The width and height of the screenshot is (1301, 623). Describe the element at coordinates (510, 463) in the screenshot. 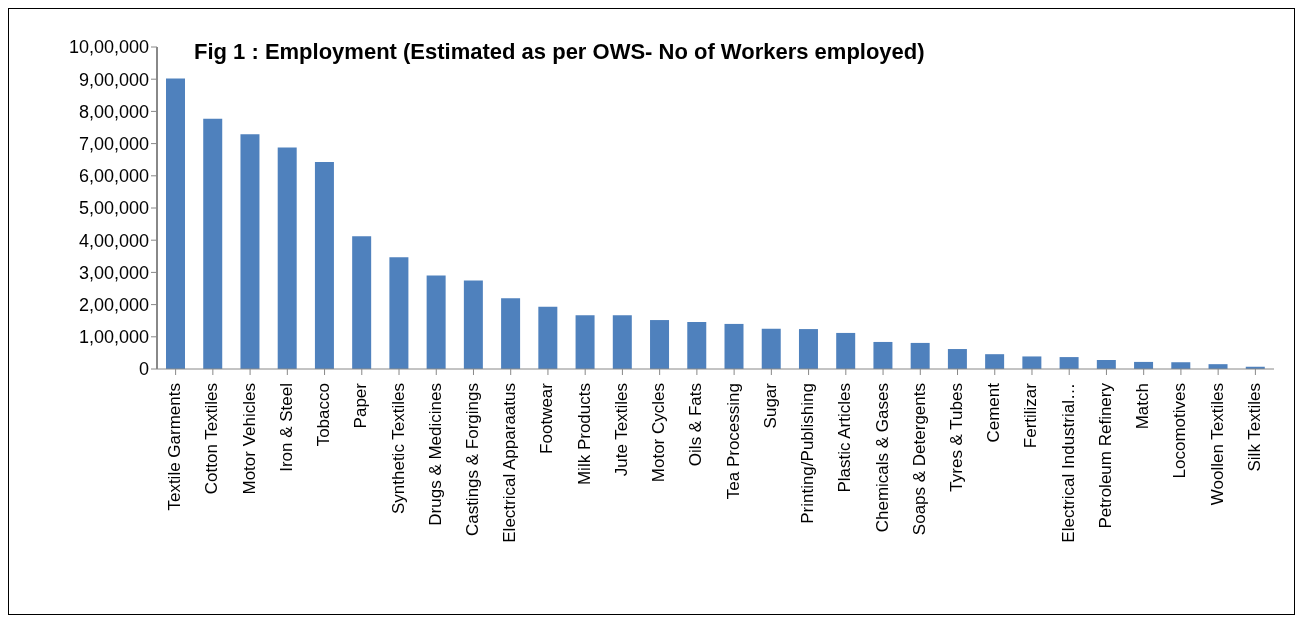

I see `x-tick-label: Electrical Apparaatus` at that location.